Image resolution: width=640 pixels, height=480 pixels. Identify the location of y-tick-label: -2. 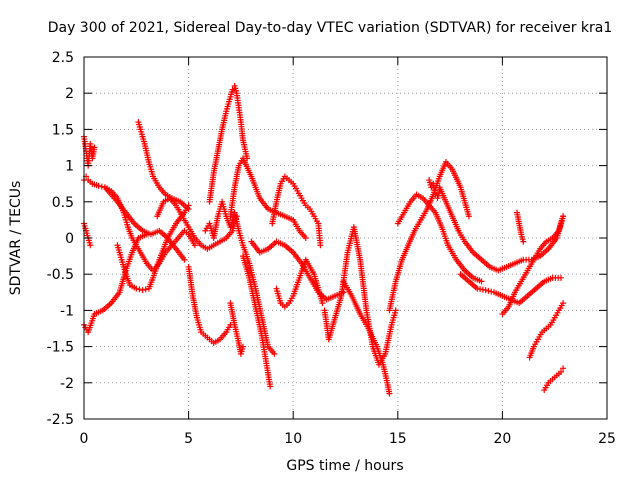
(67, 384).